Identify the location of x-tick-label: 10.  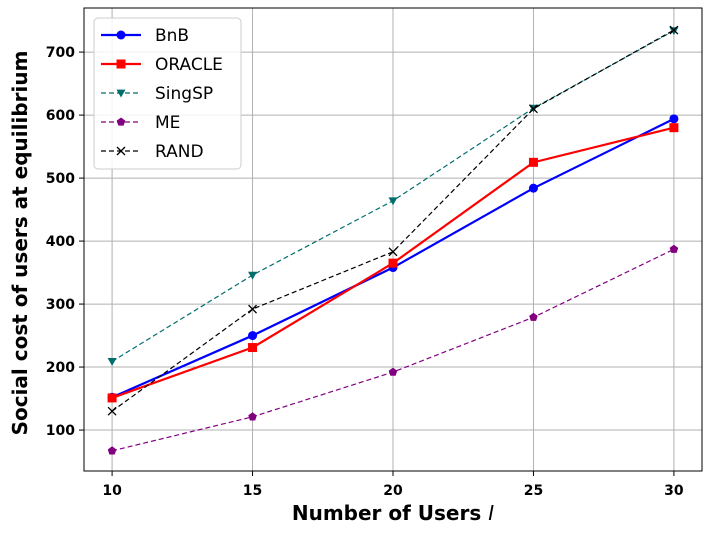
(112, 491).